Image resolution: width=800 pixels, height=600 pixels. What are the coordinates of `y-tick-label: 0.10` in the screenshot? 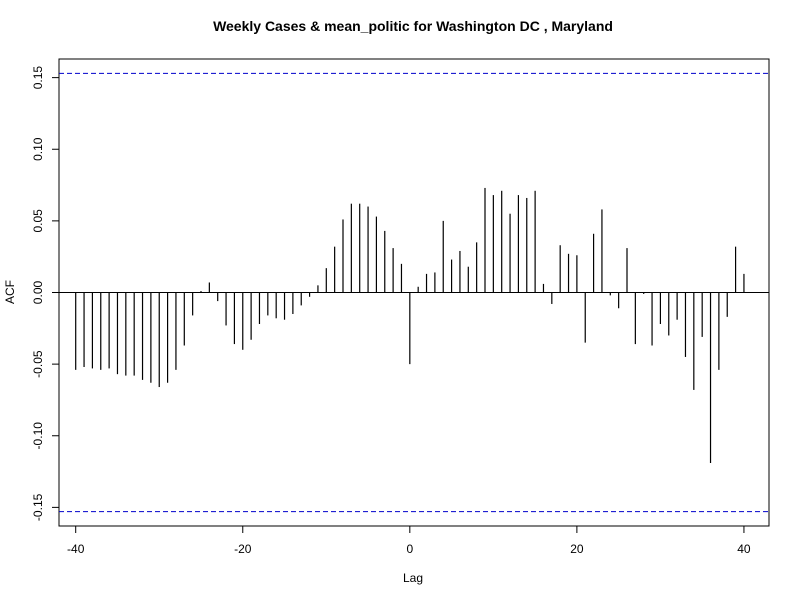 It's located at (38, 149).